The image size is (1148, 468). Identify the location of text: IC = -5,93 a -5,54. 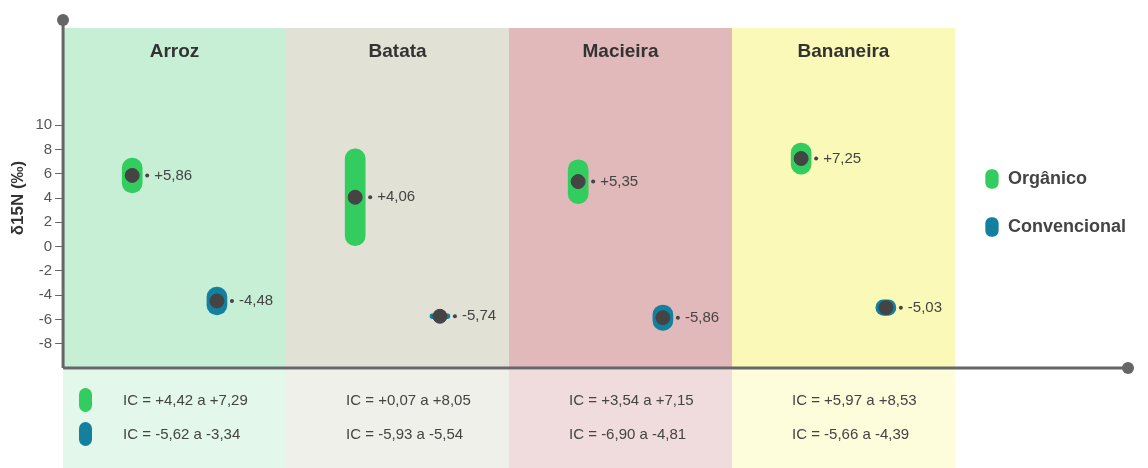
(405, 433).